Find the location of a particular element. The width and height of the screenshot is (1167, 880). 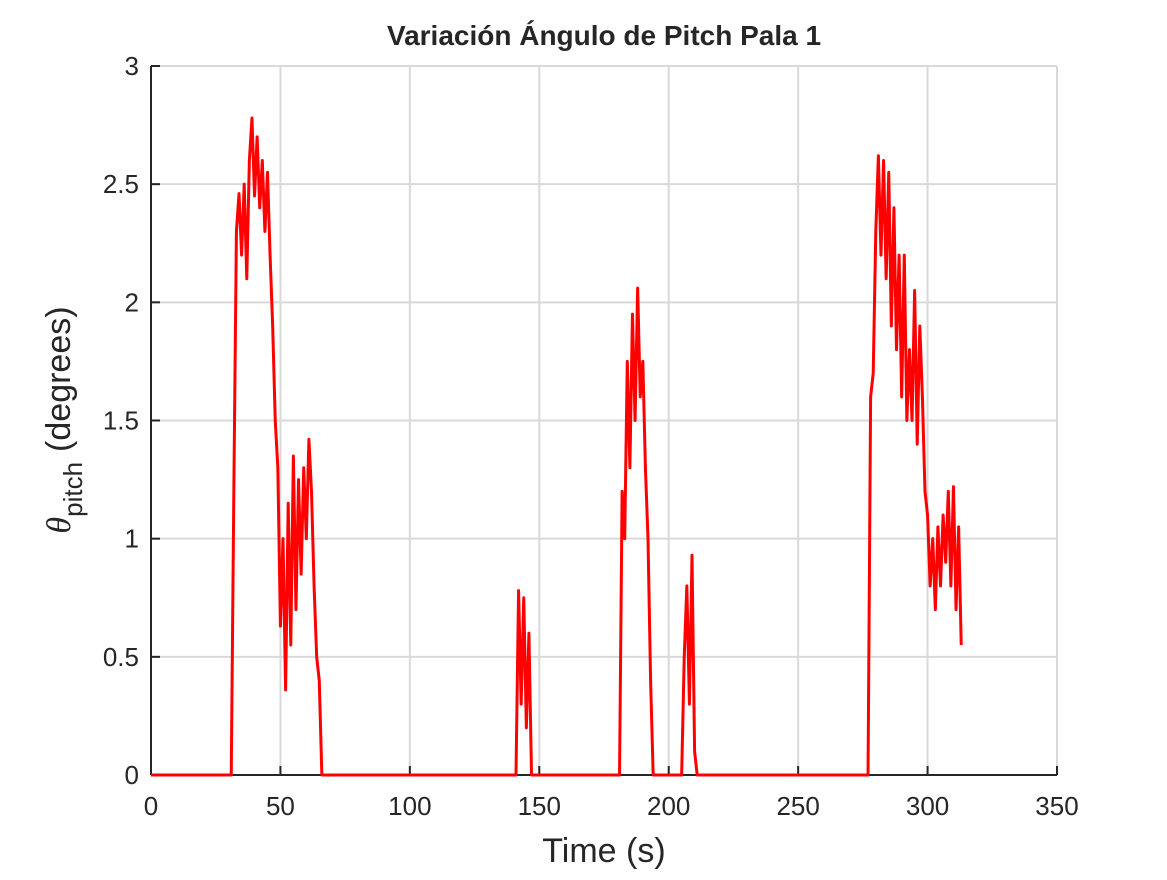

chart-title: Variación Ángulo de Pitch Pala 1 is located at coordinates (604, 35).